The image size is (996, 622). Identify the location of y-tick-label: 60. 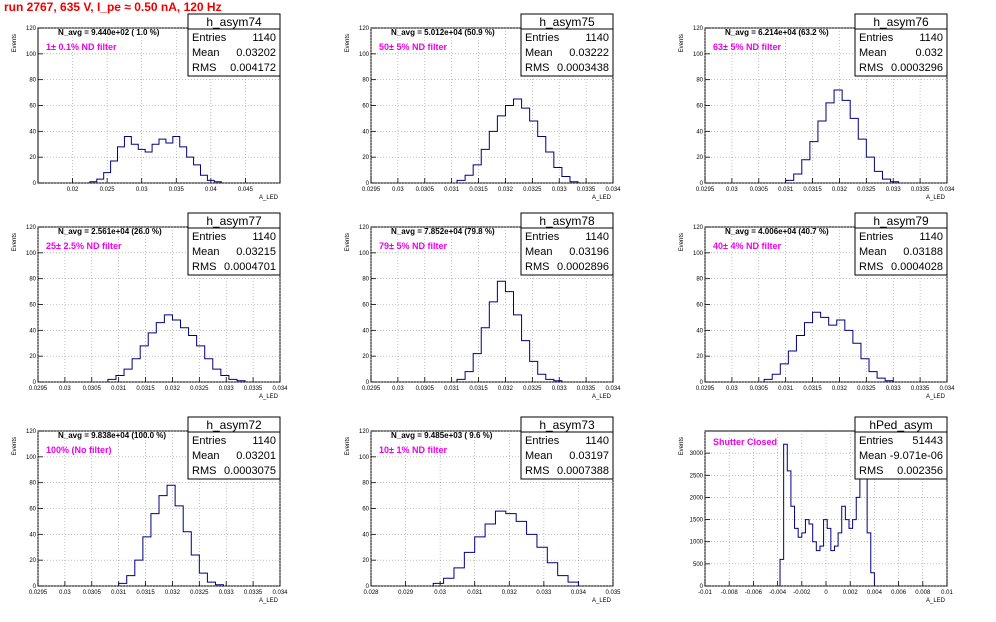
(699, 107).